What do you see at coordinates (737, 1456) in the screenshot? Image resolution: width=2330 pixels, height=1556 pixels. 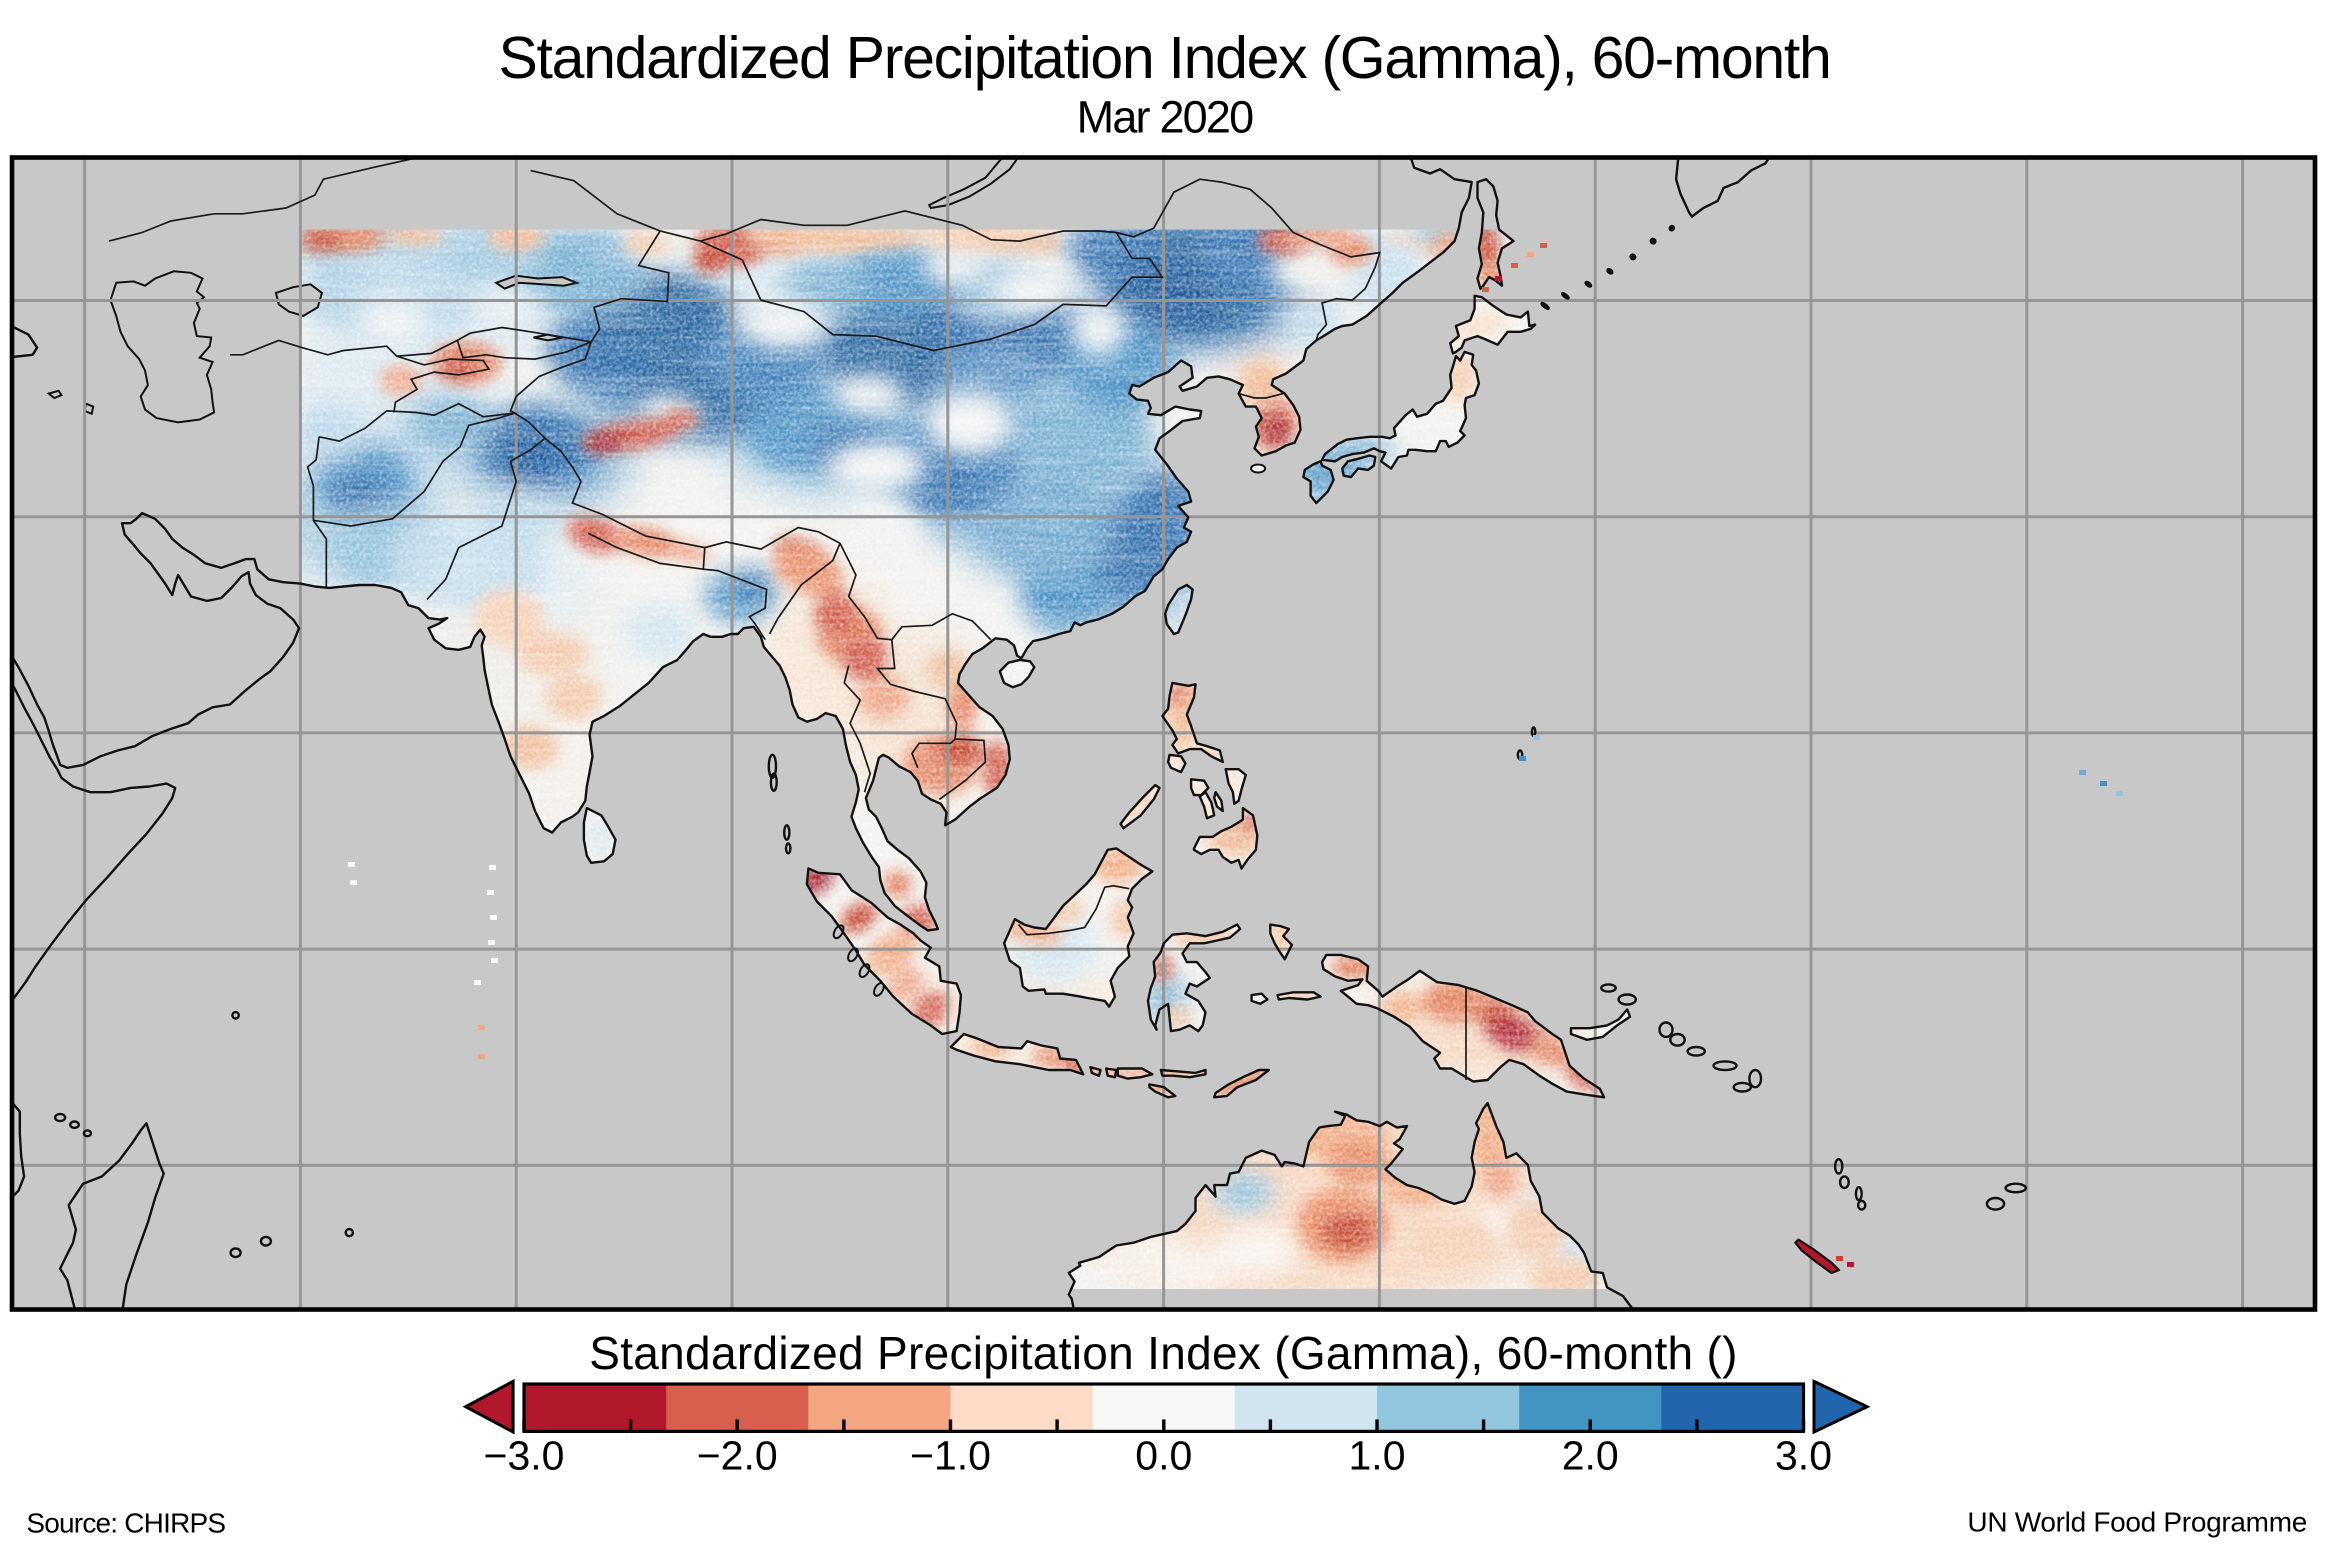 I see `svg-text: −2.0` at bounding box center [737, 1456].